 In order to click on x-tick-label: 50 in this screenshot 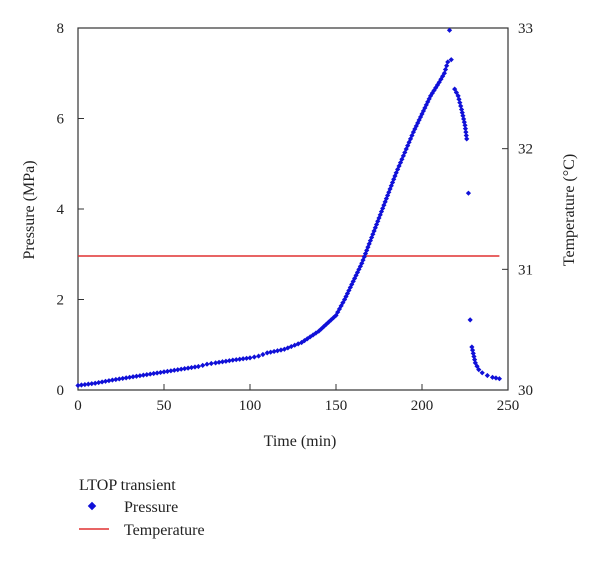, I will do `click(164, 406)`.